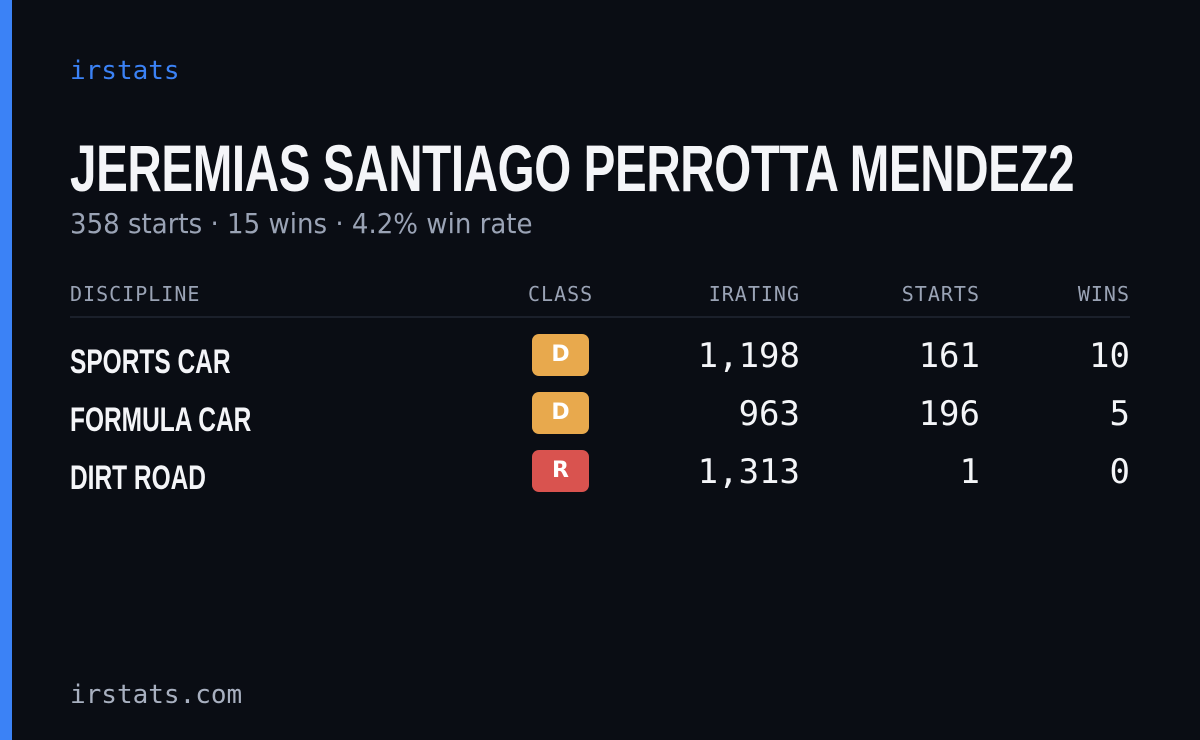  I want to click on driver-name: JEREMIAS SANTIAGO PERROTTA MENDEZ2, so click(572, 168).